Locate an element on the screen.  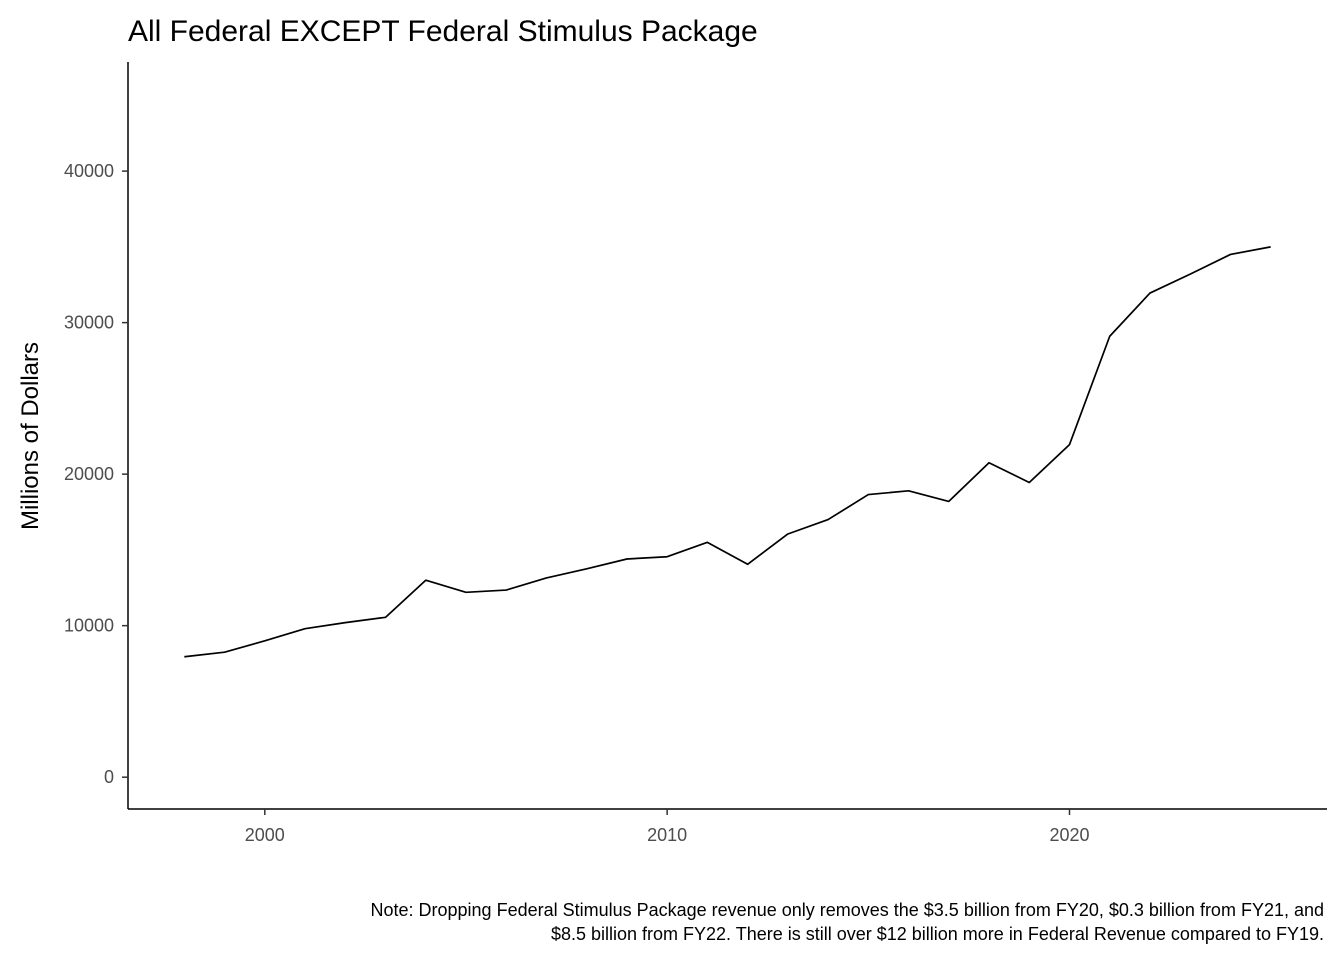
y-tick-label: 0 is located at coordinates (109, 777).